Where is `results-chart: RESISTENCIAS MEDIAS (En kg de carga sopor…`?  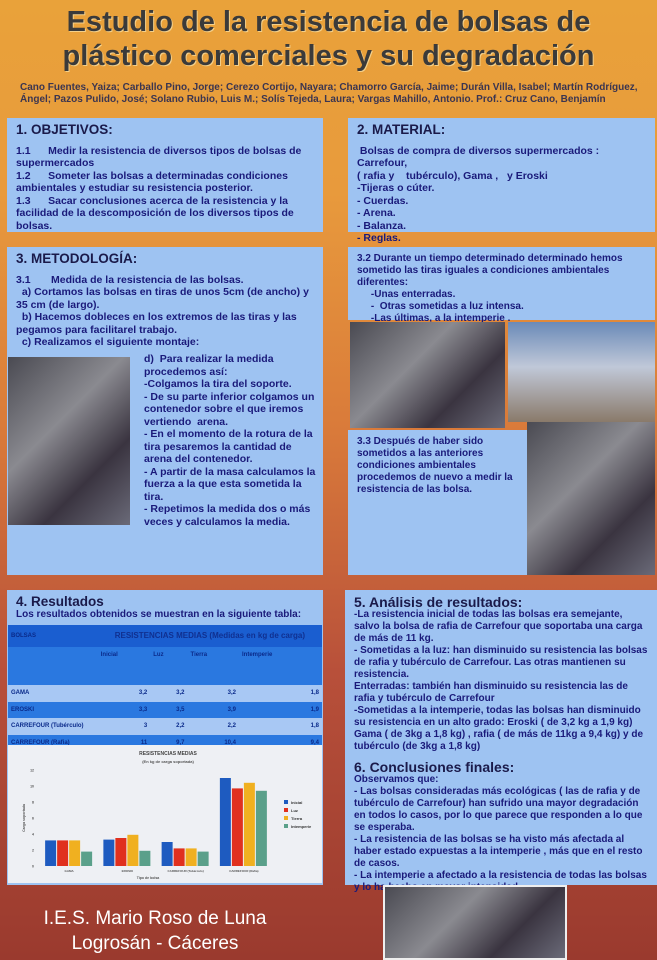 results-chart: RESISTENCIAS MEDIAS (En kg de carga sopor… is located at coordinates (165, 814).